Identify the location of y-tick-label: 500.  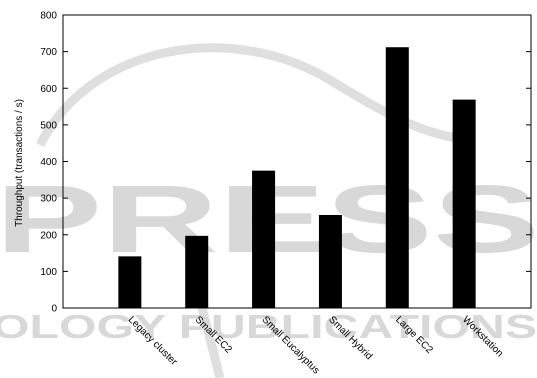
(48, 125).